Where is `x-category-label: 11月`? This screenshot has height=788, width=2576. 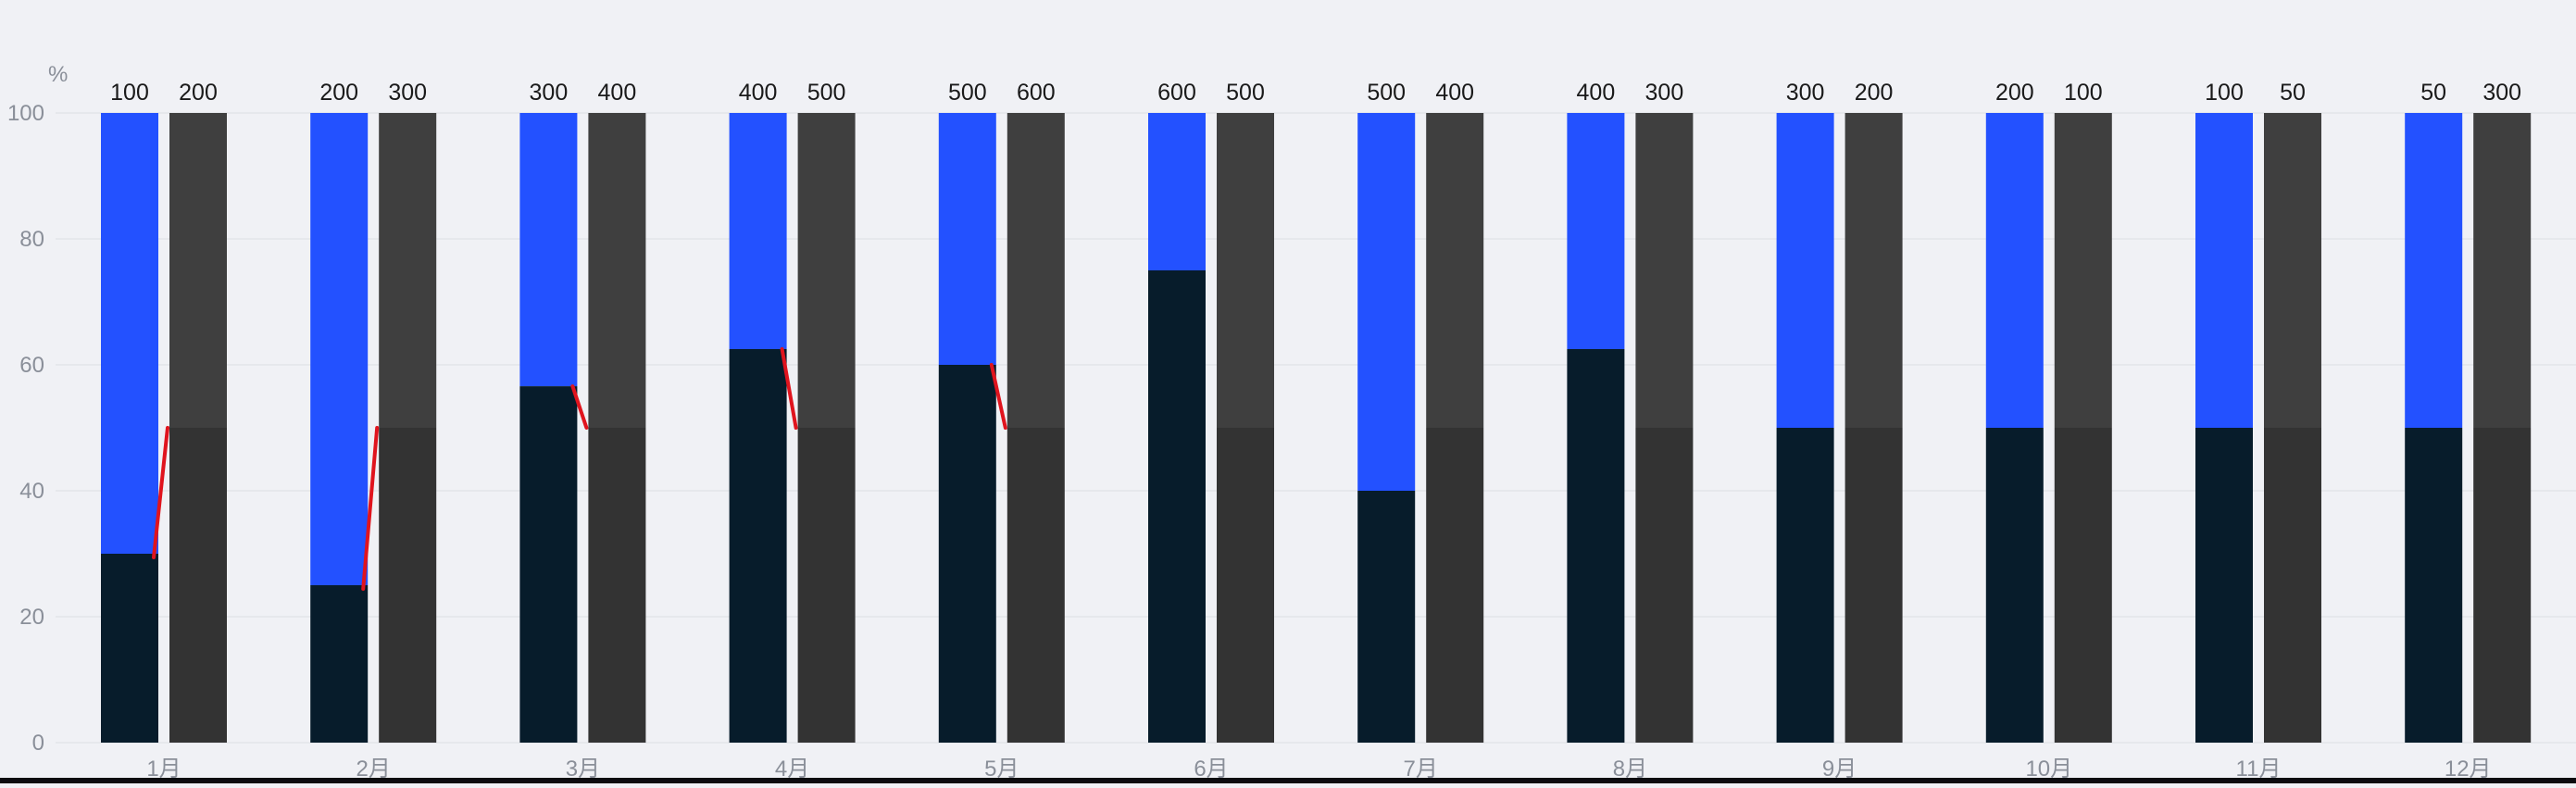
x-category-label: 11月 is located at coordinates (2259, 769).